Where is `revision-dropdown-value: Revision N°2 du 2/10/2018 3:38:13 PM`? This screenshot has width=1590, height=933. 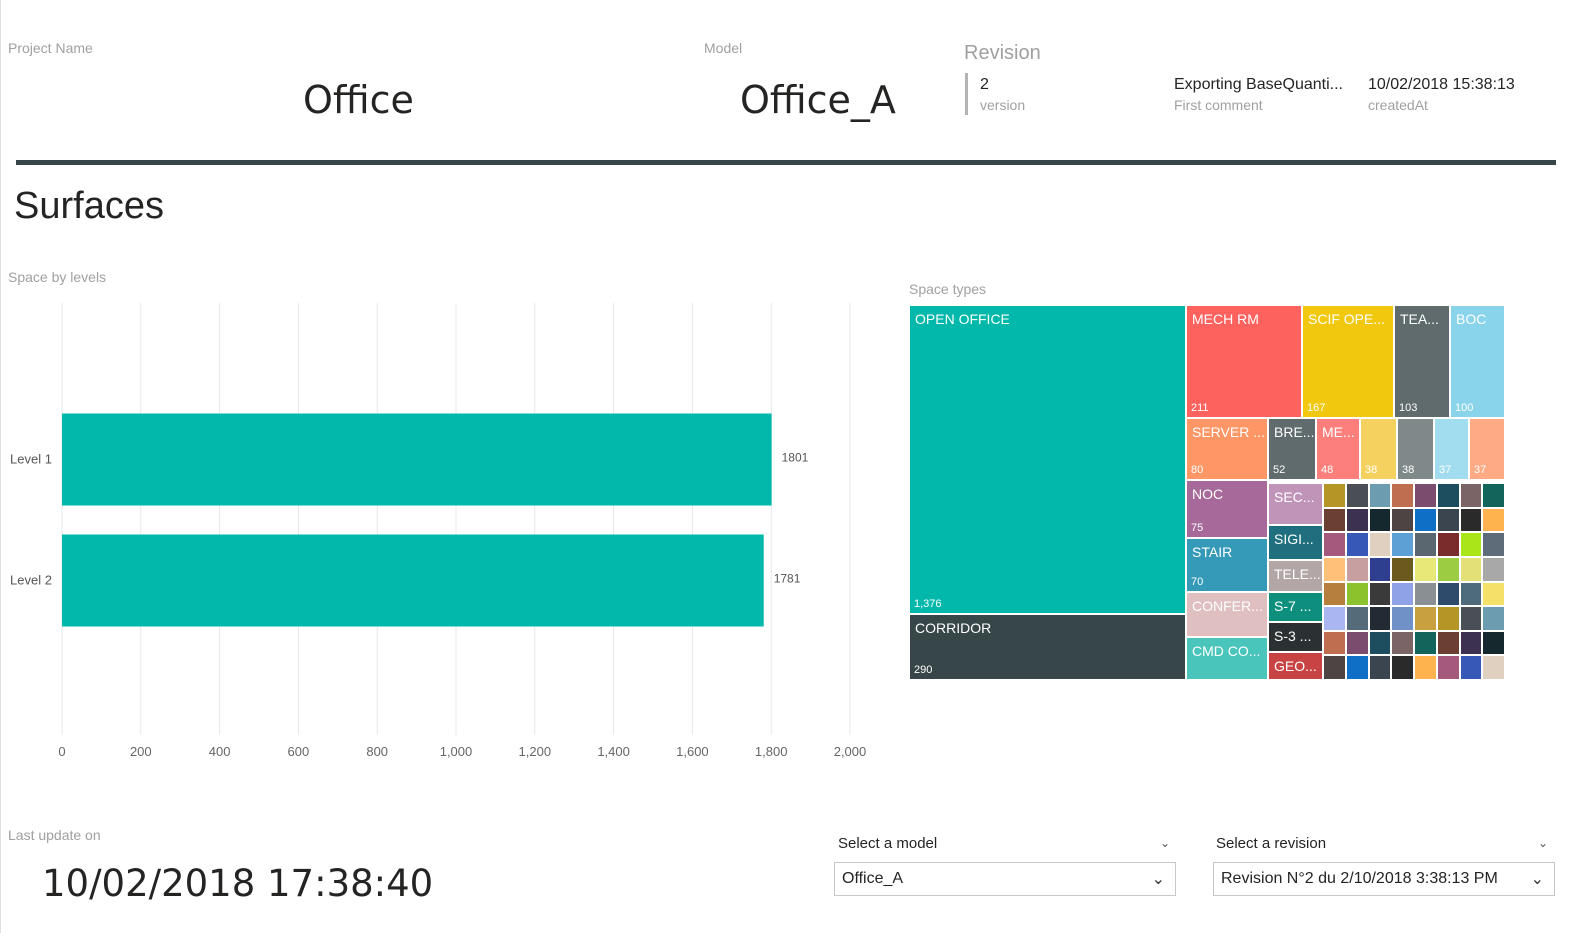
revision-dropdown-value: Revision N°2 du 2/10/2018 3:38:13 PM is located at coordinates (1359, 878).